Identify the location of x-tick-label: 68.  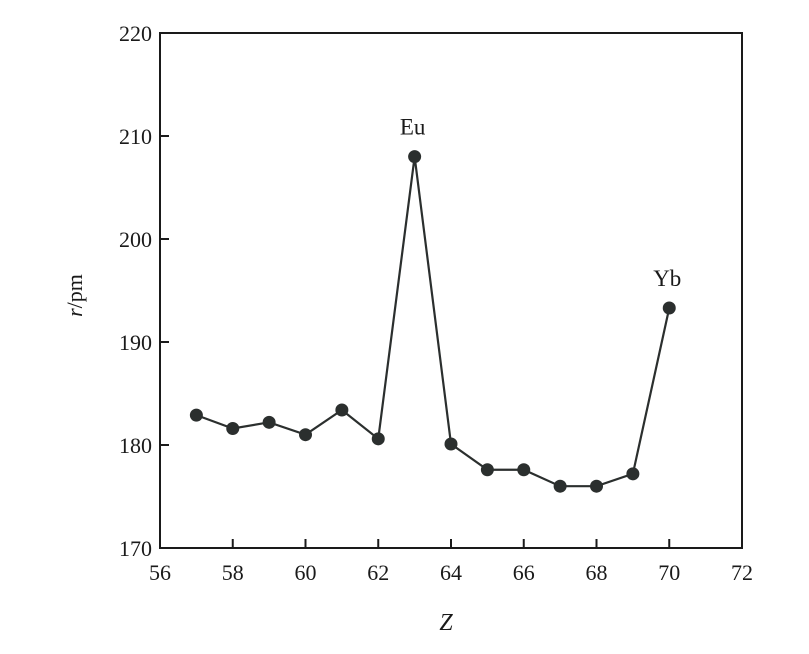
(597, 572).